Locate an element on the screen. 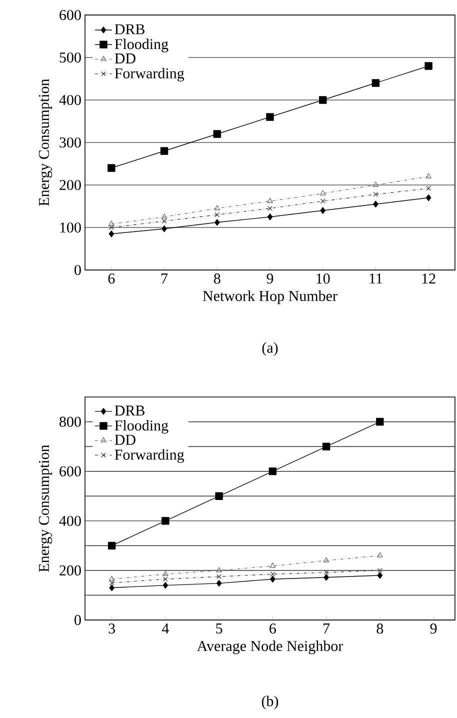 This screenshot has height=718, width=457. y-tick-label: 100 is located at coordinates (70, 227).